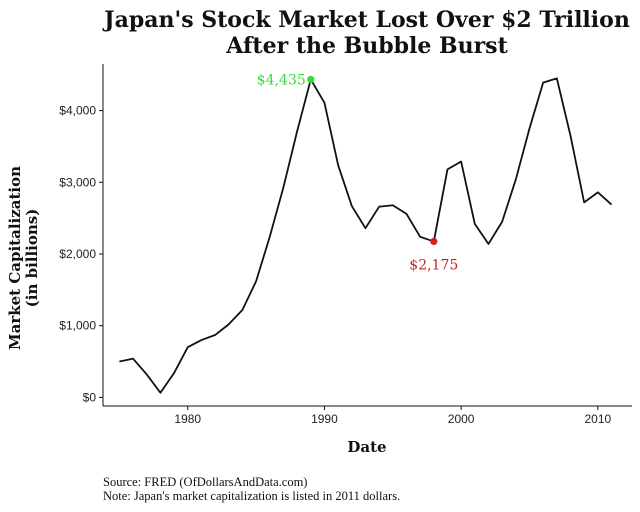  What do you see at coordinates (32, 258) in the screenshot?
I see `y-axis-label-line-2: (in billions)` at bounding box center [32, 258].